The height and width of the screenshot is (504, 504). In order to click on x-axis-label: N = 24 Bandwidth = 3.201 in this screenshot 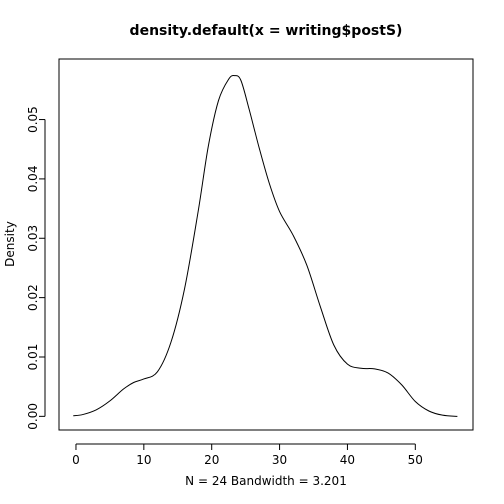, I will do `click(266, 481)`.